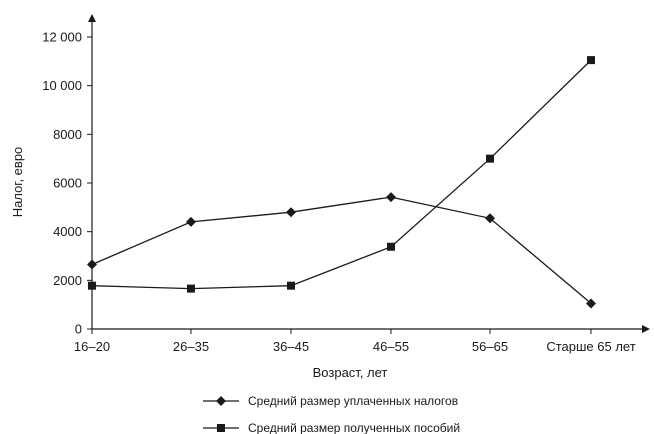 Image resolution: width=654 pixels, height=434 pixels. What do you see at coordinates (646, 329) in the screenshot?
I see `x-axis-arrow` at bounding box center [646, 329].